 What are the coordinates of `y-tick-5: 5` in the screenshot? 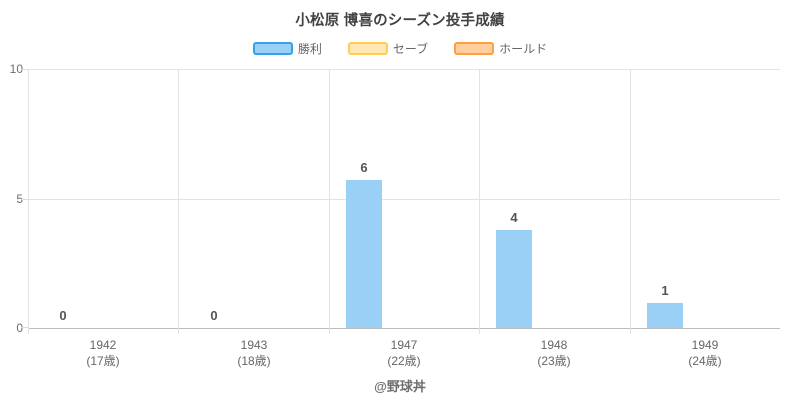 It's located at (19, 199).